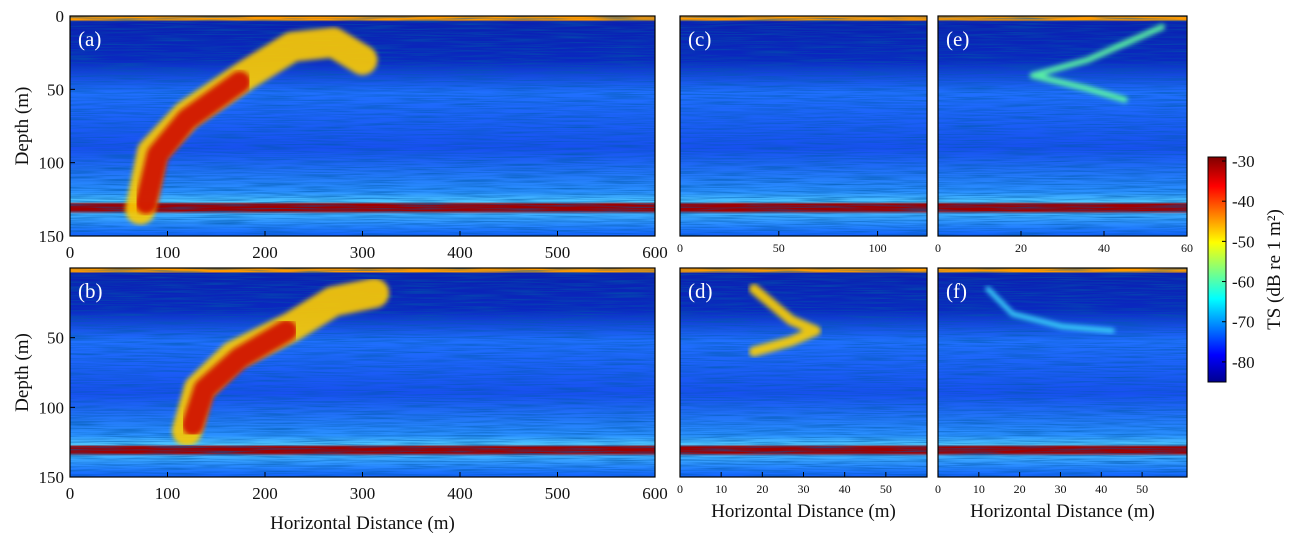  I want to click on panel-label: (a), so click(89, 39).